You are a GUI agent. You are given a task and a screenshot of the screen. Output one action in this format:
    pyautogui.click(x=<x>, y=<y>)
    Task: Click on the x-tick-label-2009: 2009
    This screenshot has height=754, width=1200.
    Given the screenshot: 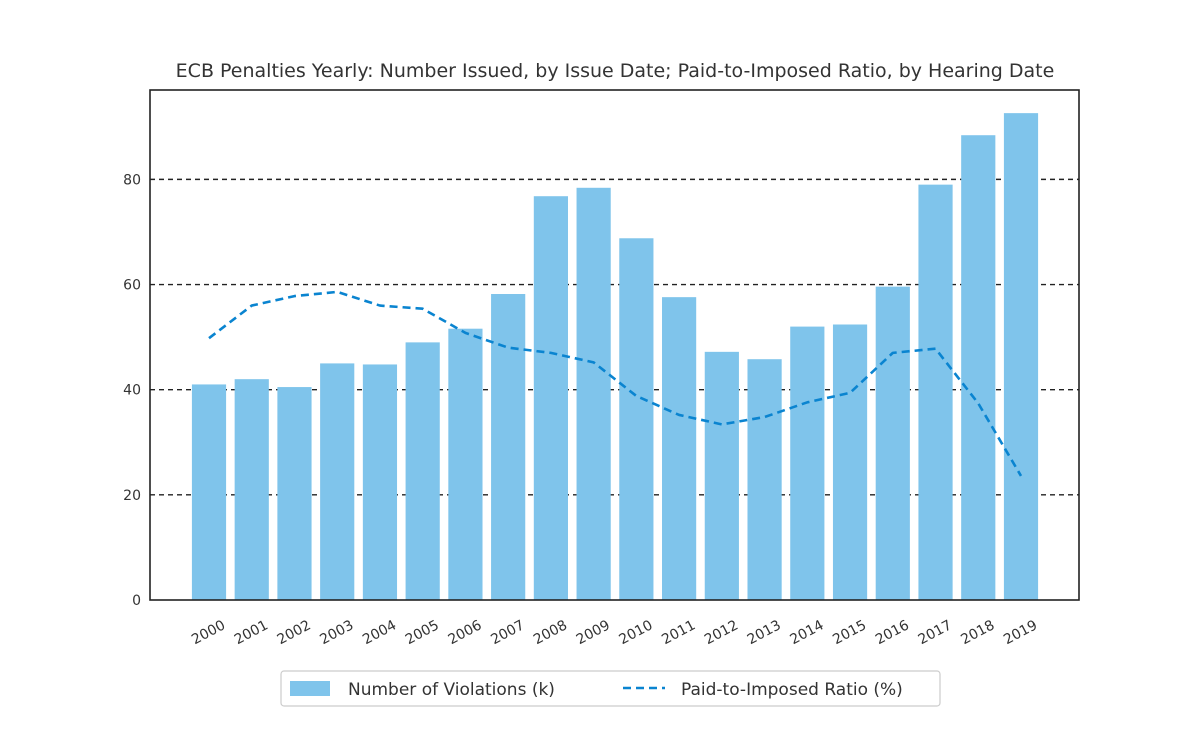 What is the action you would take?
    pyautogui.click(x=593, y=632)
    